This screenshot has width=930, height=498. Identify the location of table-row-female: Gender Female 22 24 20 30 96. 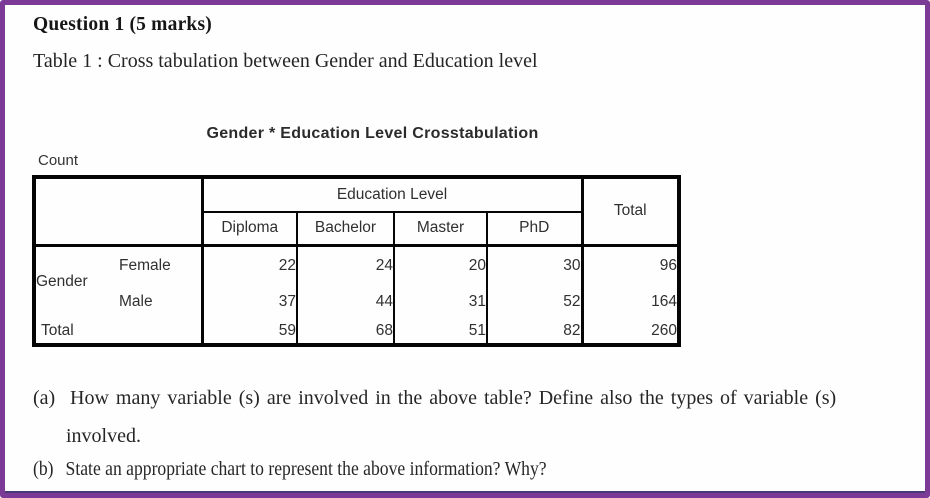
(356, 267).